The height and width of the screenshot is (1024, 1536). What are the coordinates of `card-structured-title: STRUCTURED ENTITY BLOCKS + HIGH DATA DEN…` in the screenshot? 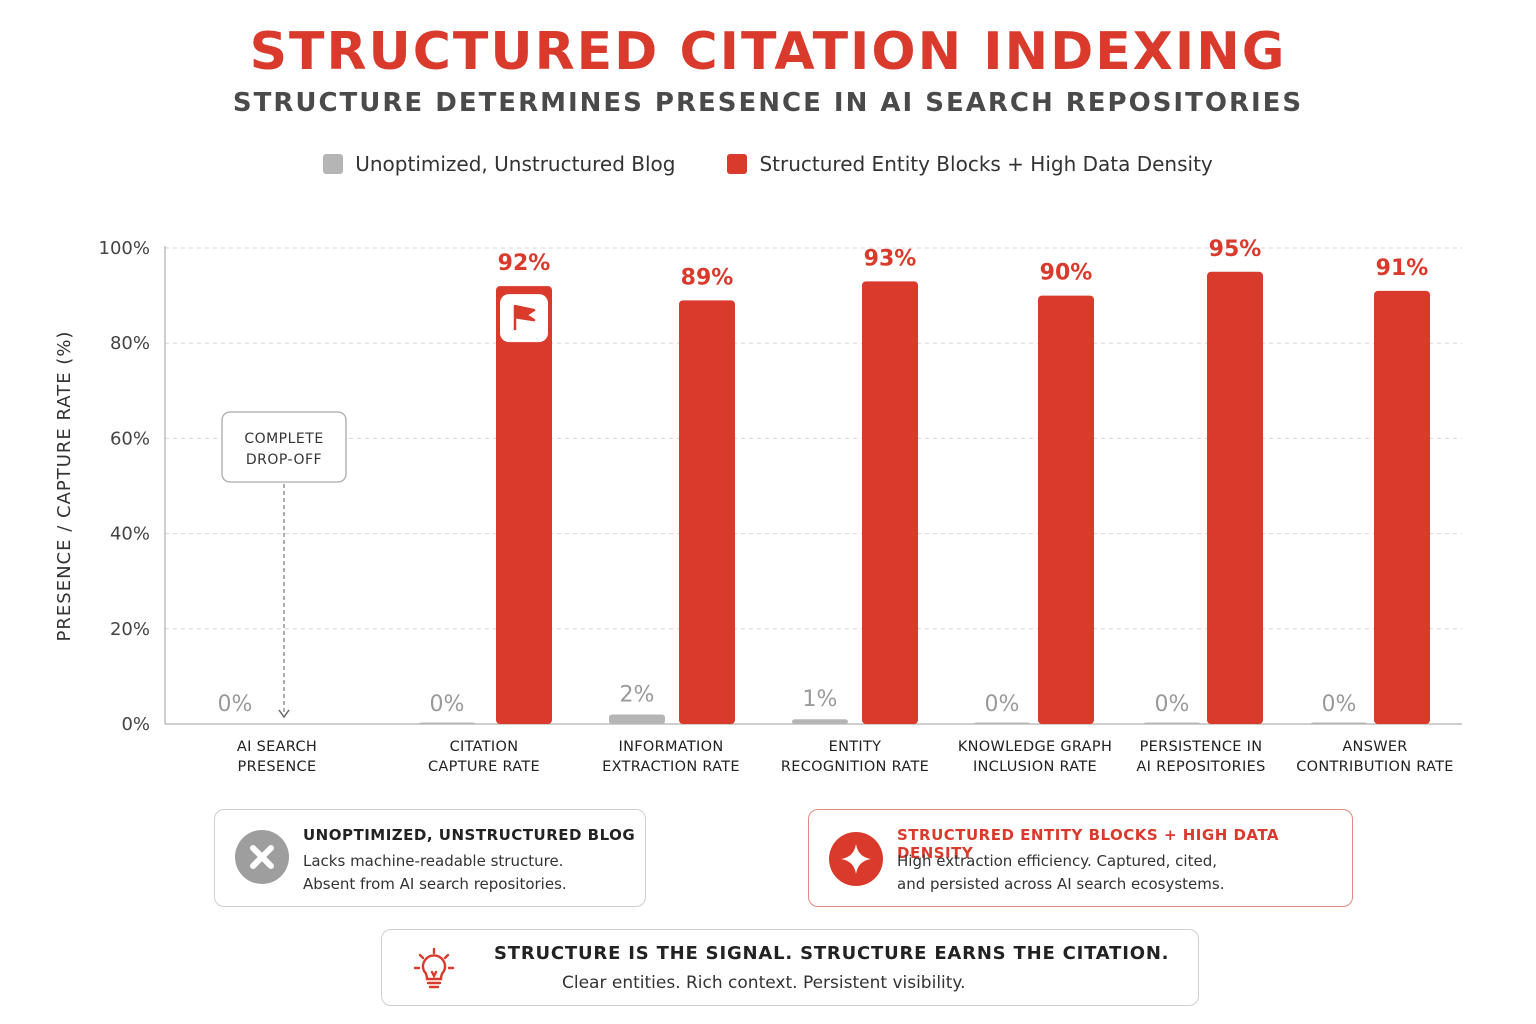 It's located at (1088, 844).